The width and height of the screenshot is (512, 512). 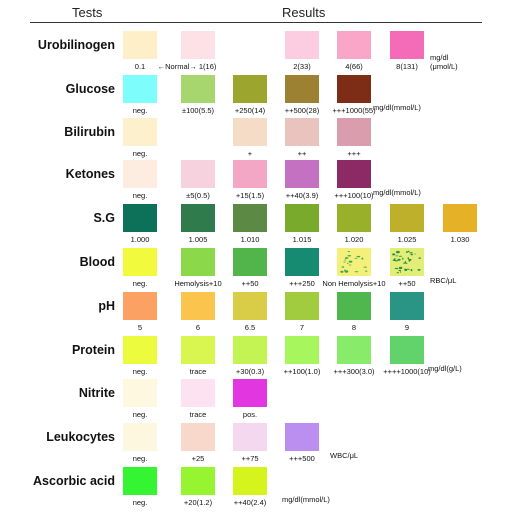 I want to click on swatch-value-label: +15(1.5), so click(x=250, y=195).